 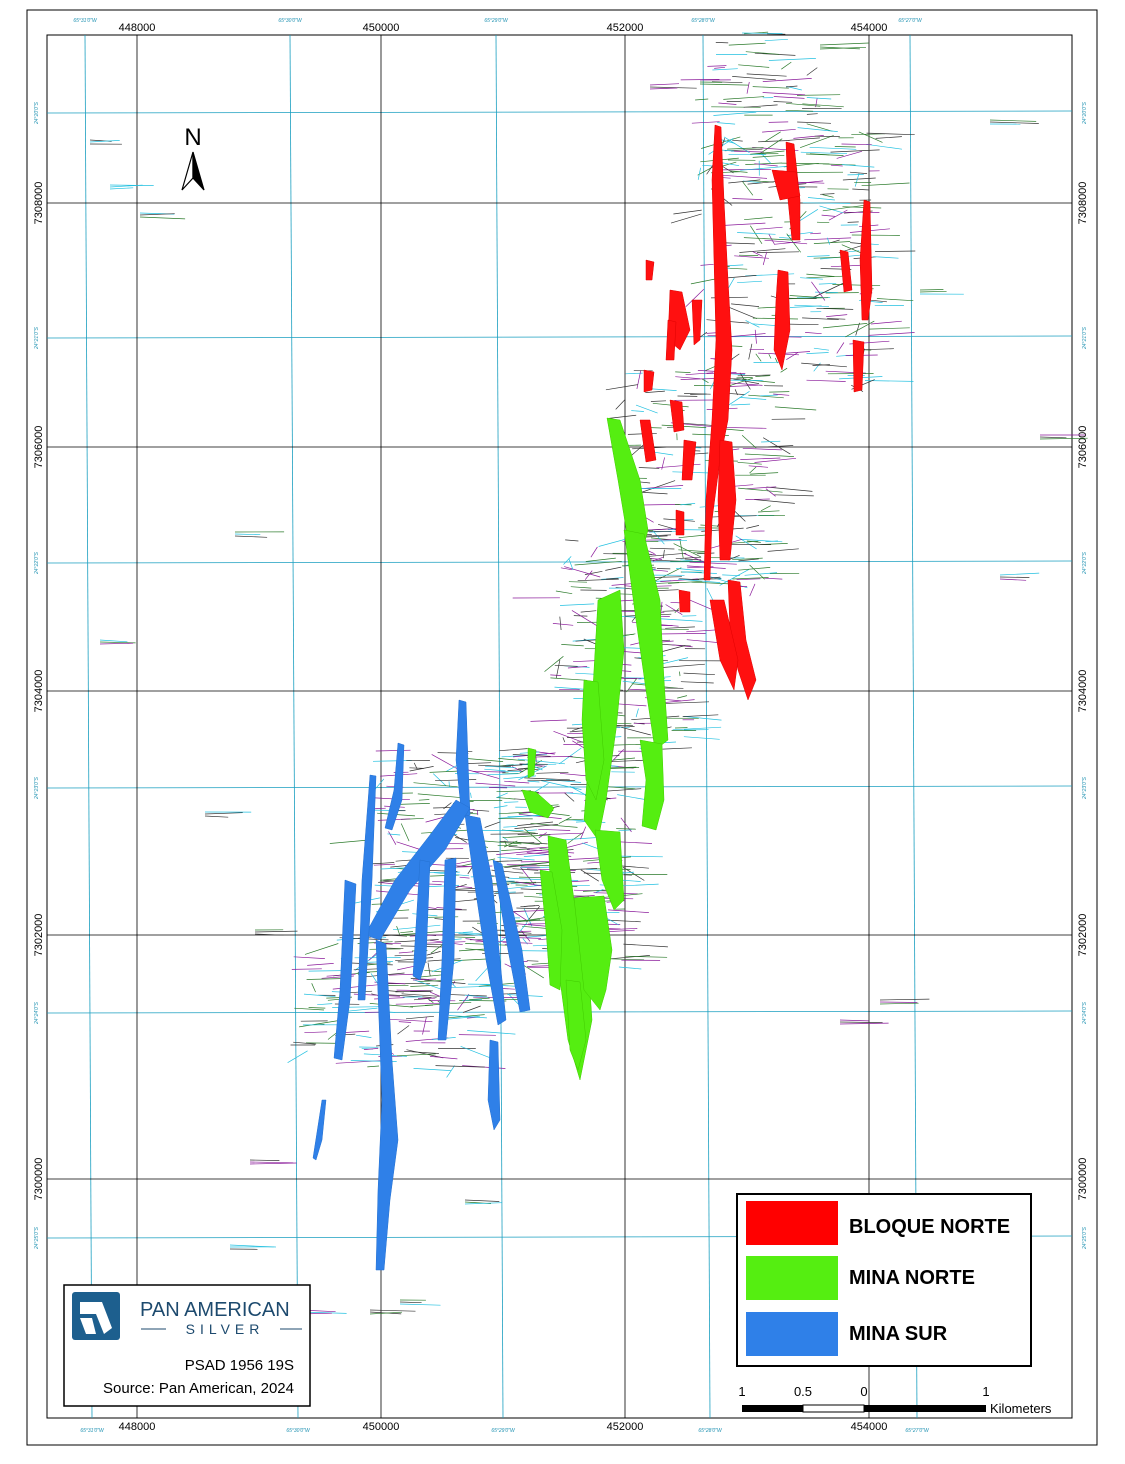 What do you see at coordinates (215, 1310) in the screenshot?
I see `logo-line1: PAN AMERICAN` at bounding box center [215, 1310].